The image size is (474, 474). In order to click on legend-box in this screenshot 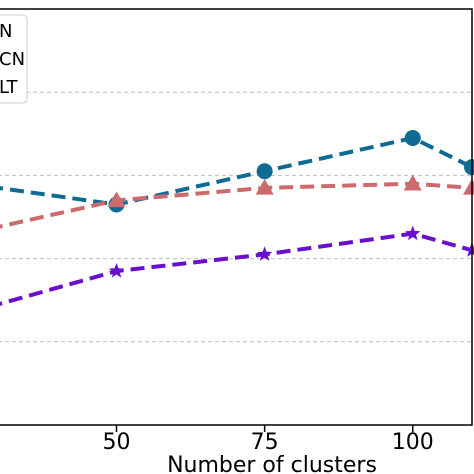, I will do `click(14, 59)`.